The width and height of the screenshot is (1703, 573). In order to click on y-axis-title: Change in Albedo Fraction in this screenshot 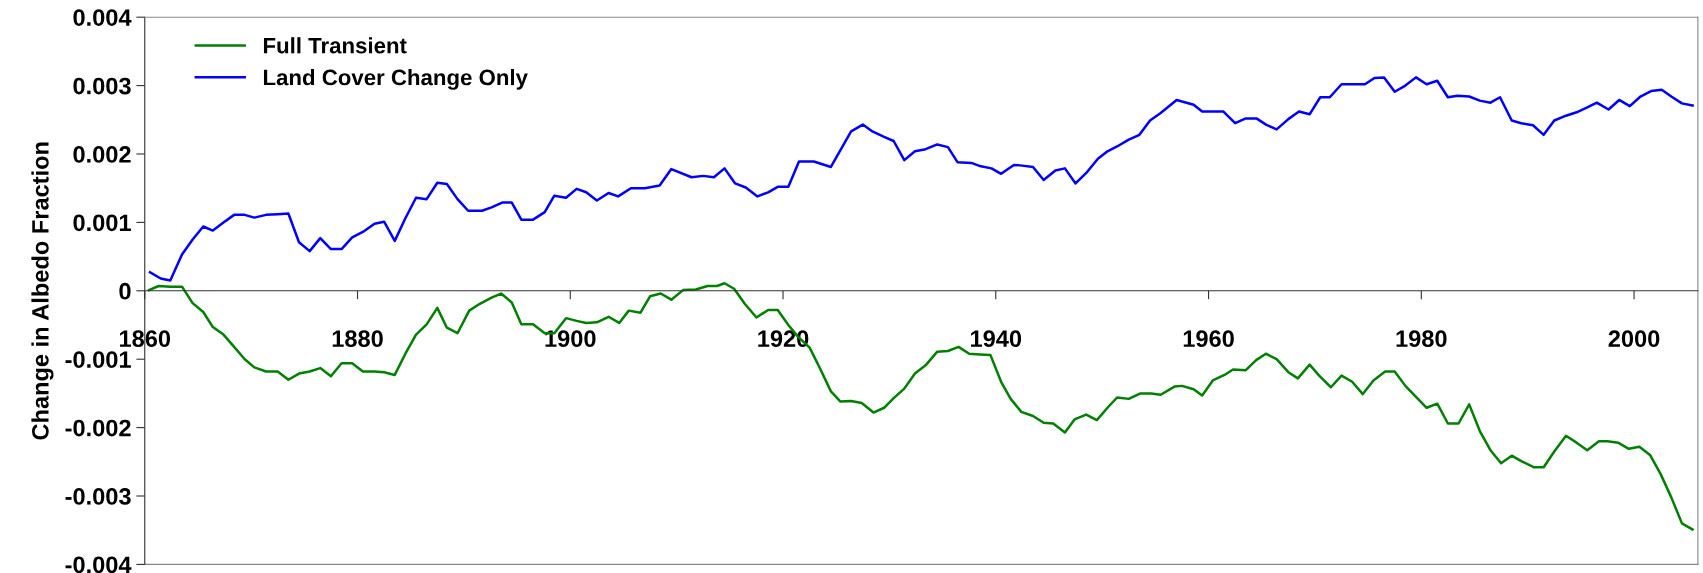, I will do `click(42, 291)`.